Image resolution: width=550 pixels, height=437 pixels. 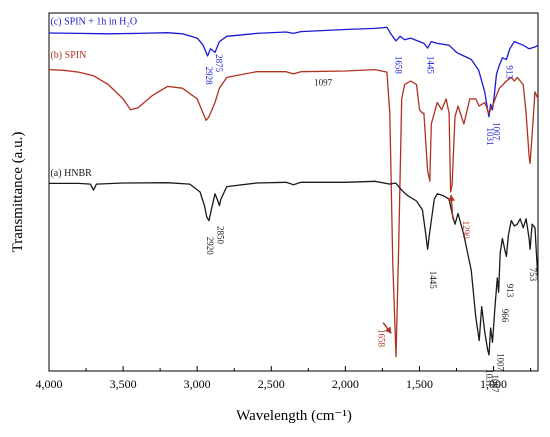 What do you see at coordinates (123, 384) in the screenshot?
I see `x-tick-label: 3,500` at bounding box center [123, 384].